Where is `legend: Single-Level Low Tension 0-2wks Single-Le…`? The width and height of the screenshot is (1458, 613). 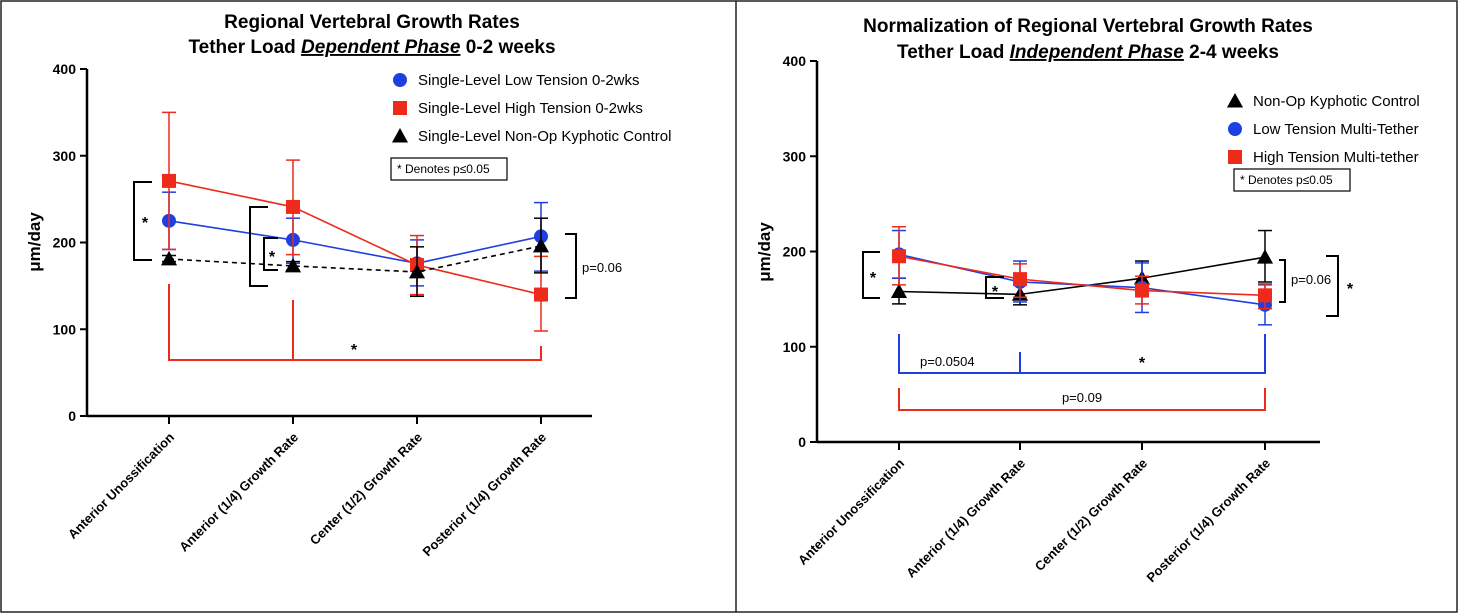 legend: Single-Level Low Tension 0-2wks Single-Le… is located at coordinates (531, 108).